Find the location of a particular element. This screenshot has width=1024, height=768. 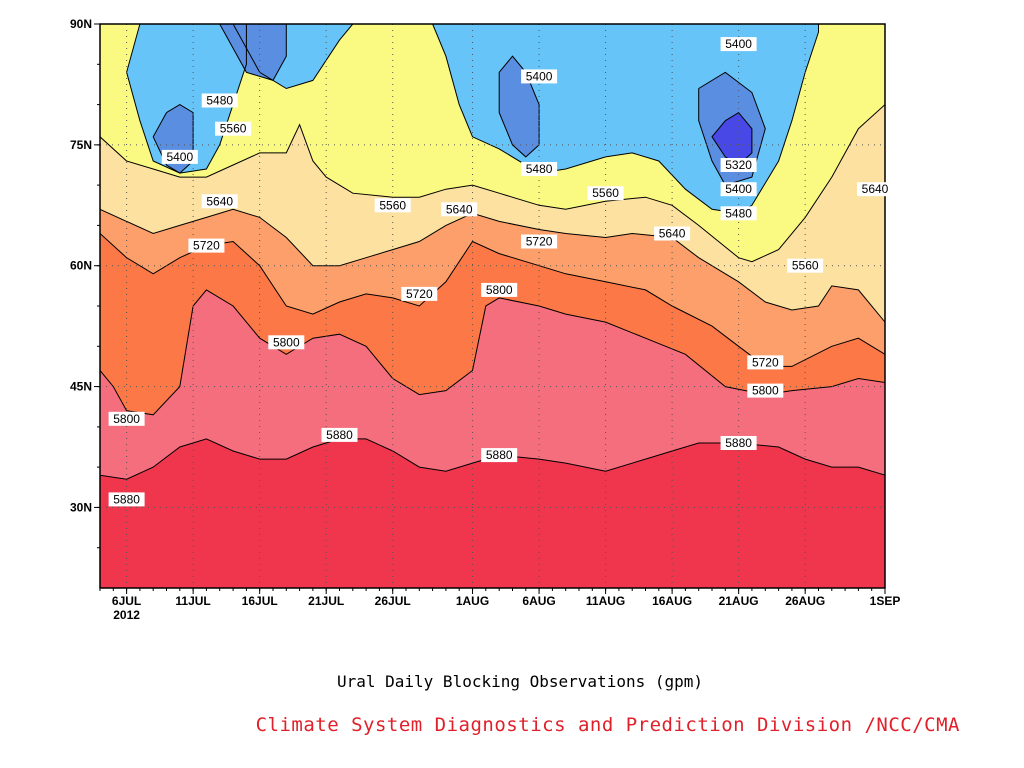

x-tick-label: 21JUL is located at coordinates (326, 601).